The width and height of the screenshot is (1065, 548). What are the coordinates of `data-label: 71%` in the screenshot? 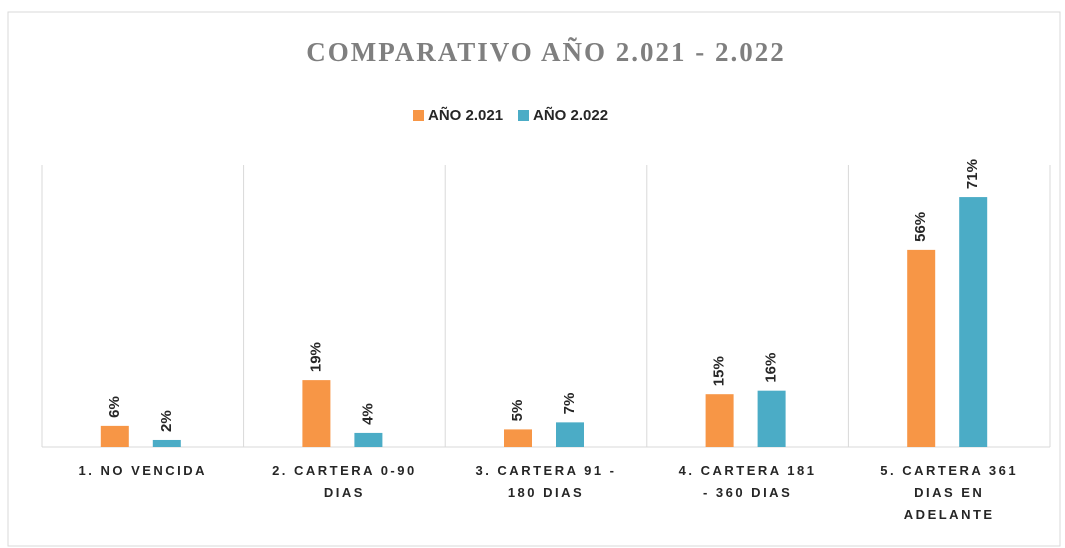 It's located at (972, 174).